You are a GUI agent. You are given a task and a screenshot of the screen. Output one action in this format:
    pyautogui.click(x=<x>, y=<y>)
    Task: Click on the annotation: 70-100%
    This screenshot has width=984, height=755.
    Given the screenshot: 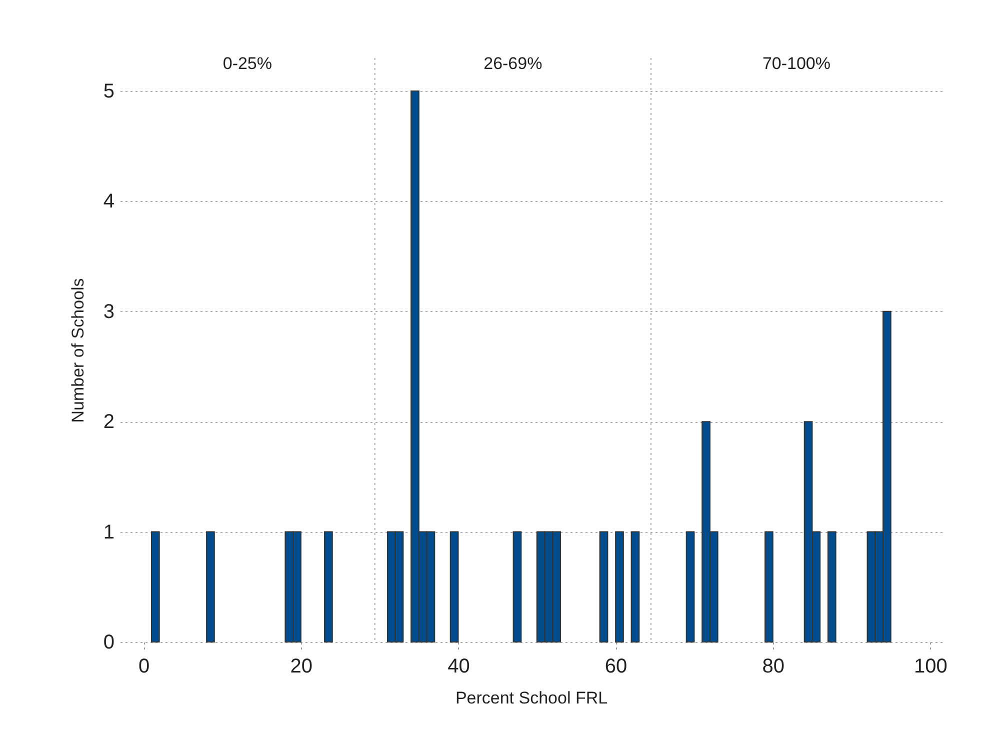 What is the action you would take?
    pyautogui.click(x=796, y=63)
    